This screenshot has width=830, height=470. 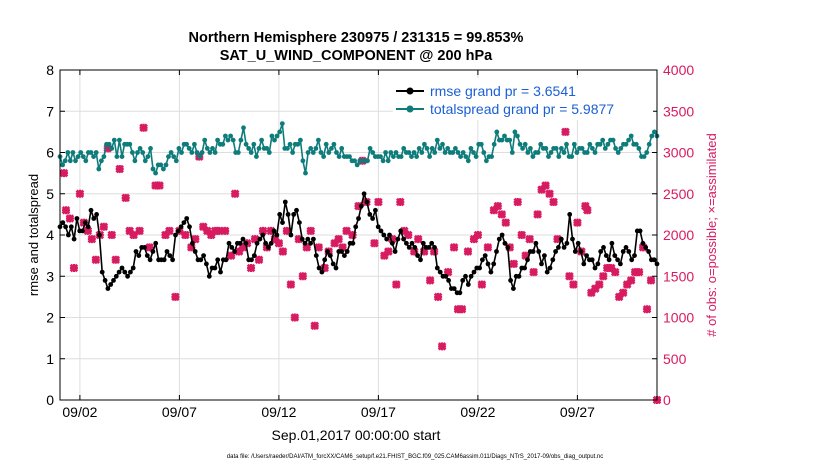 What do you see at coordinates (678, 70) in the screenshot?
I see `y-right-tick-label-8: 4000` at bounding box center [678, 70].